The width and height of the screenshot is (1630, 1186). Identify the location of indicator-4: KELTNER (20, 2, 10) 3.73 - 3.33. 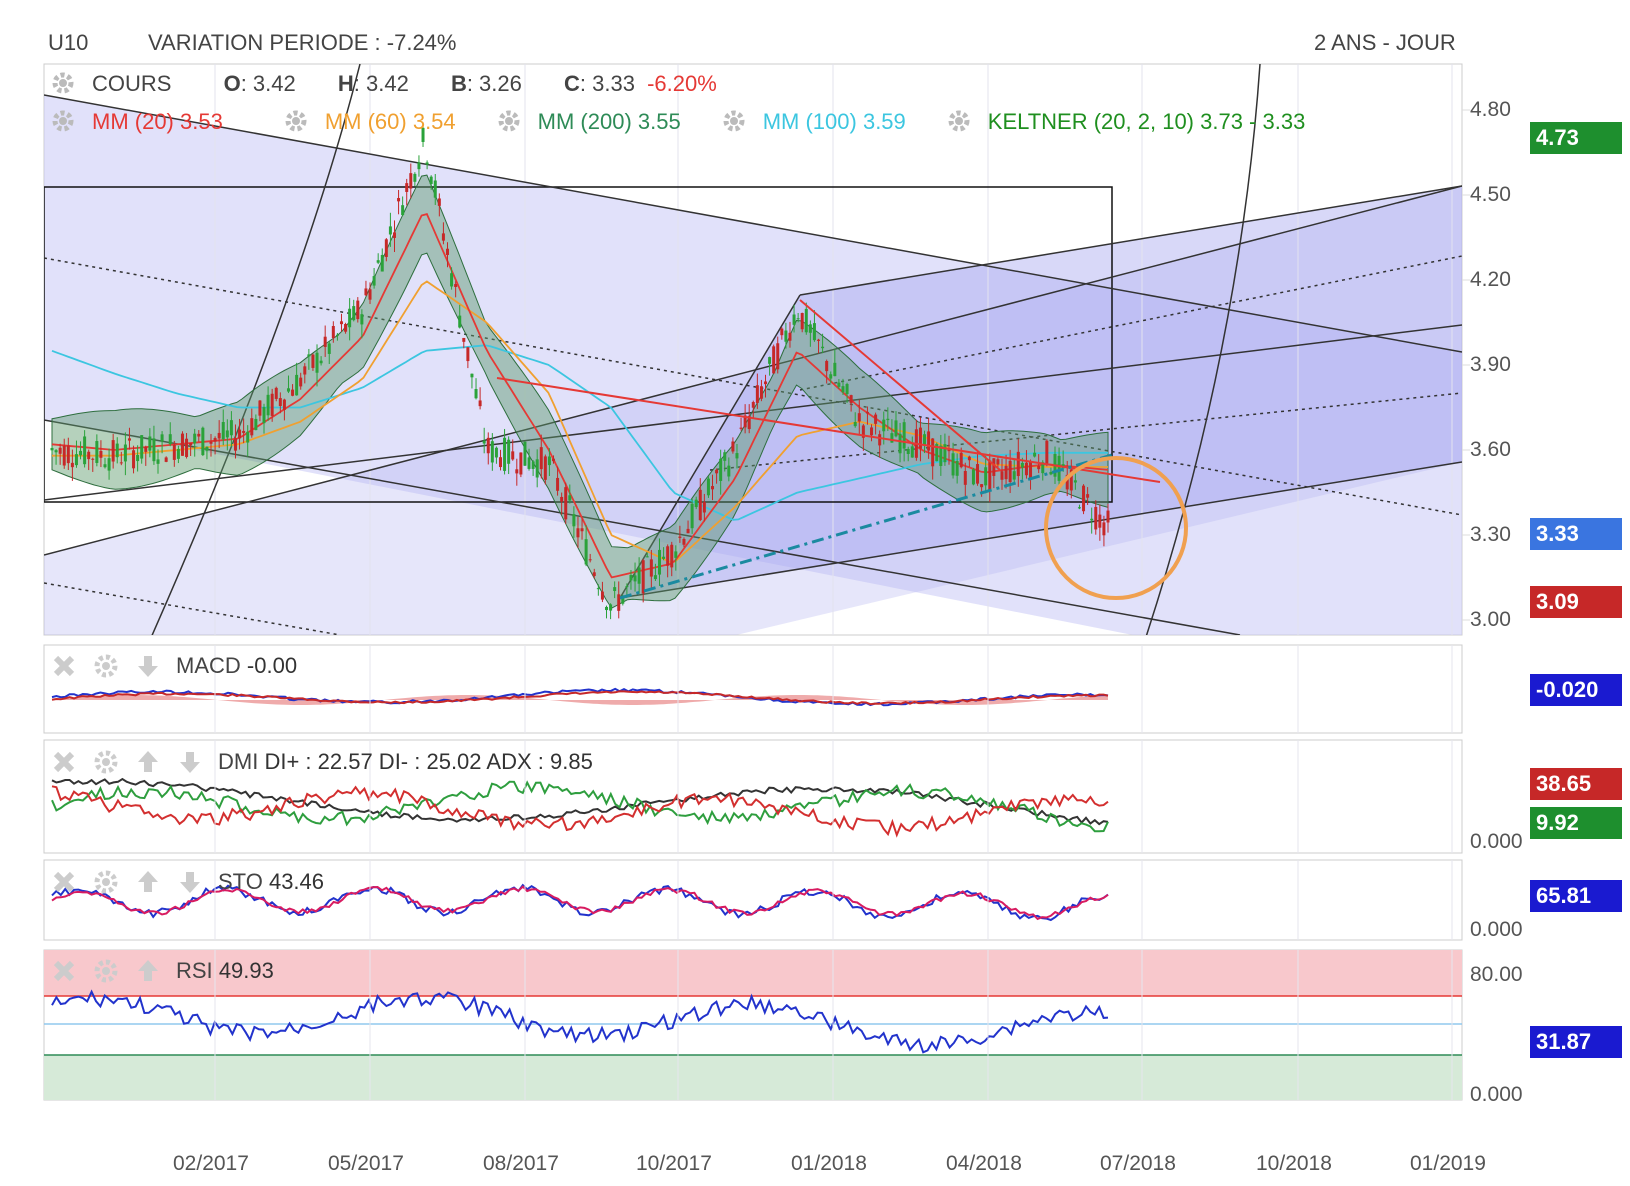
(1125, 121).